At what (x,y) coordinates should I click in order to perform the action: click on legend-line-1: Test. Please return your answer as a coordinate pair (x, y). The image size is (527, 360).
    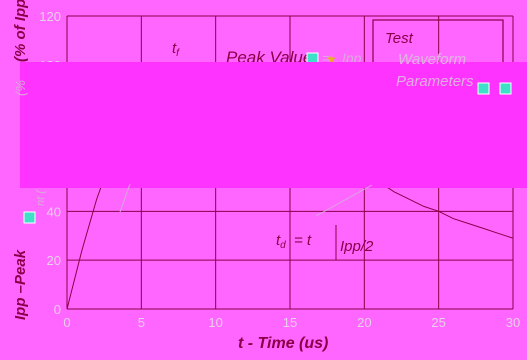
    Looking at the image, I should click on (399, 38).